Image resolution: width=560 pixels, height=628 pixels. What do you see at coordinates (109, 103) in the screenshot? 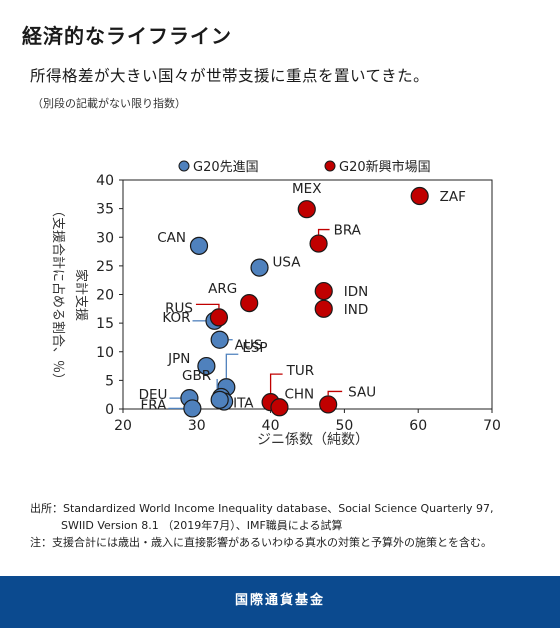
I see `index-note: （別段の記載がない限り指数）` at bounding box center [109, 103].